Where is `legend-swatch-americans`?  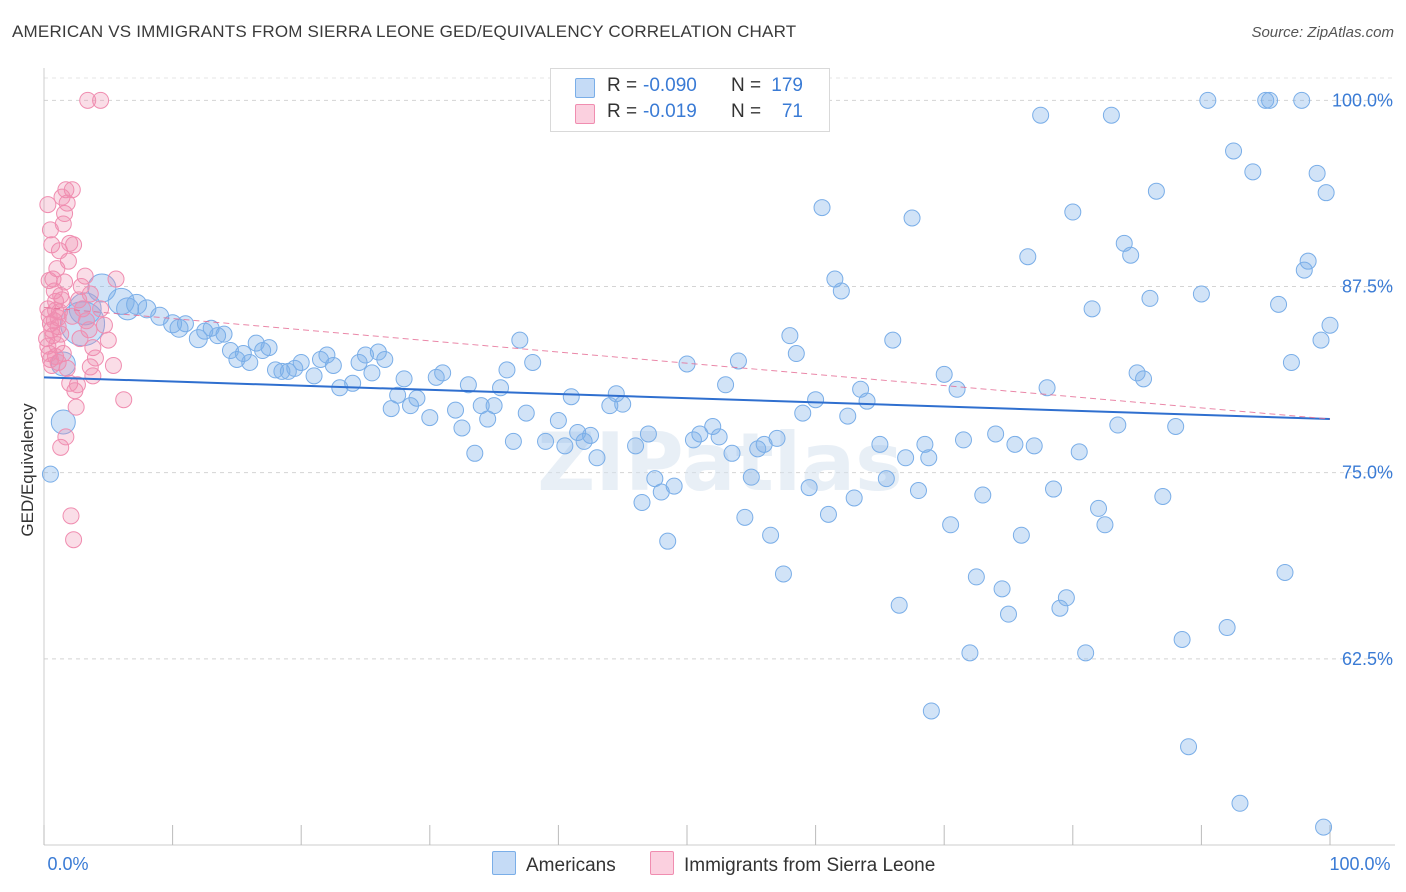
legend-swatch-americans is located at coordinates (504, 863).